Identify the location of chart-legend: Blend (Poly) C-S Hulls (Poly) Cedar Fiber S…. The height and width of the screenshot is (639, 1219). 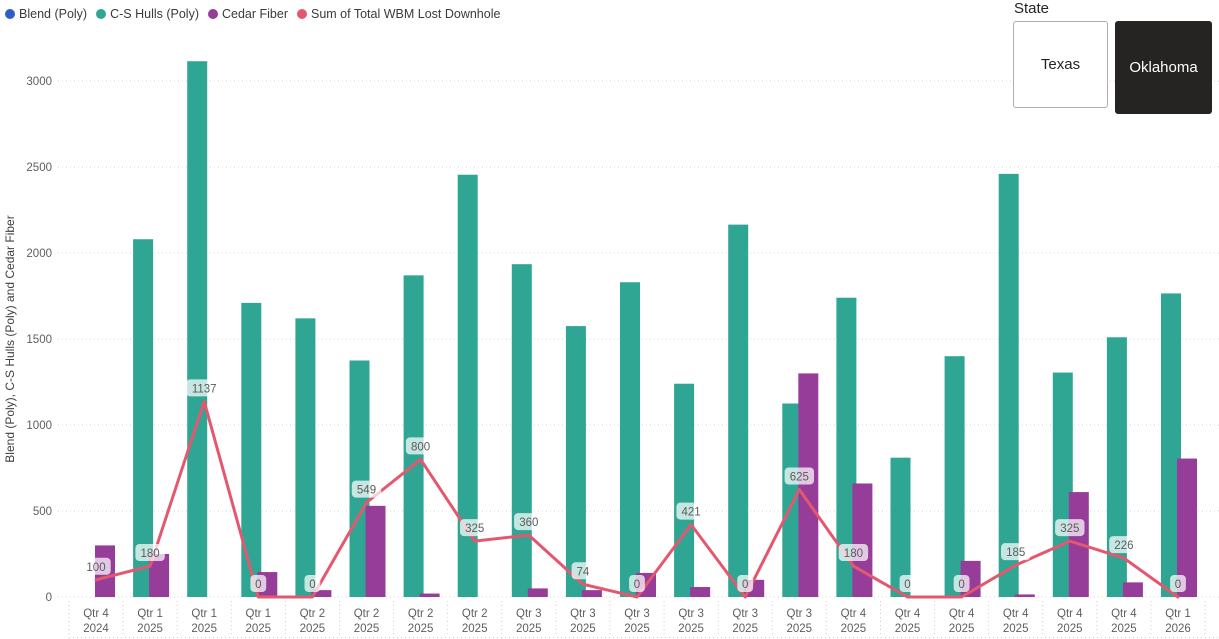
(252, 14).